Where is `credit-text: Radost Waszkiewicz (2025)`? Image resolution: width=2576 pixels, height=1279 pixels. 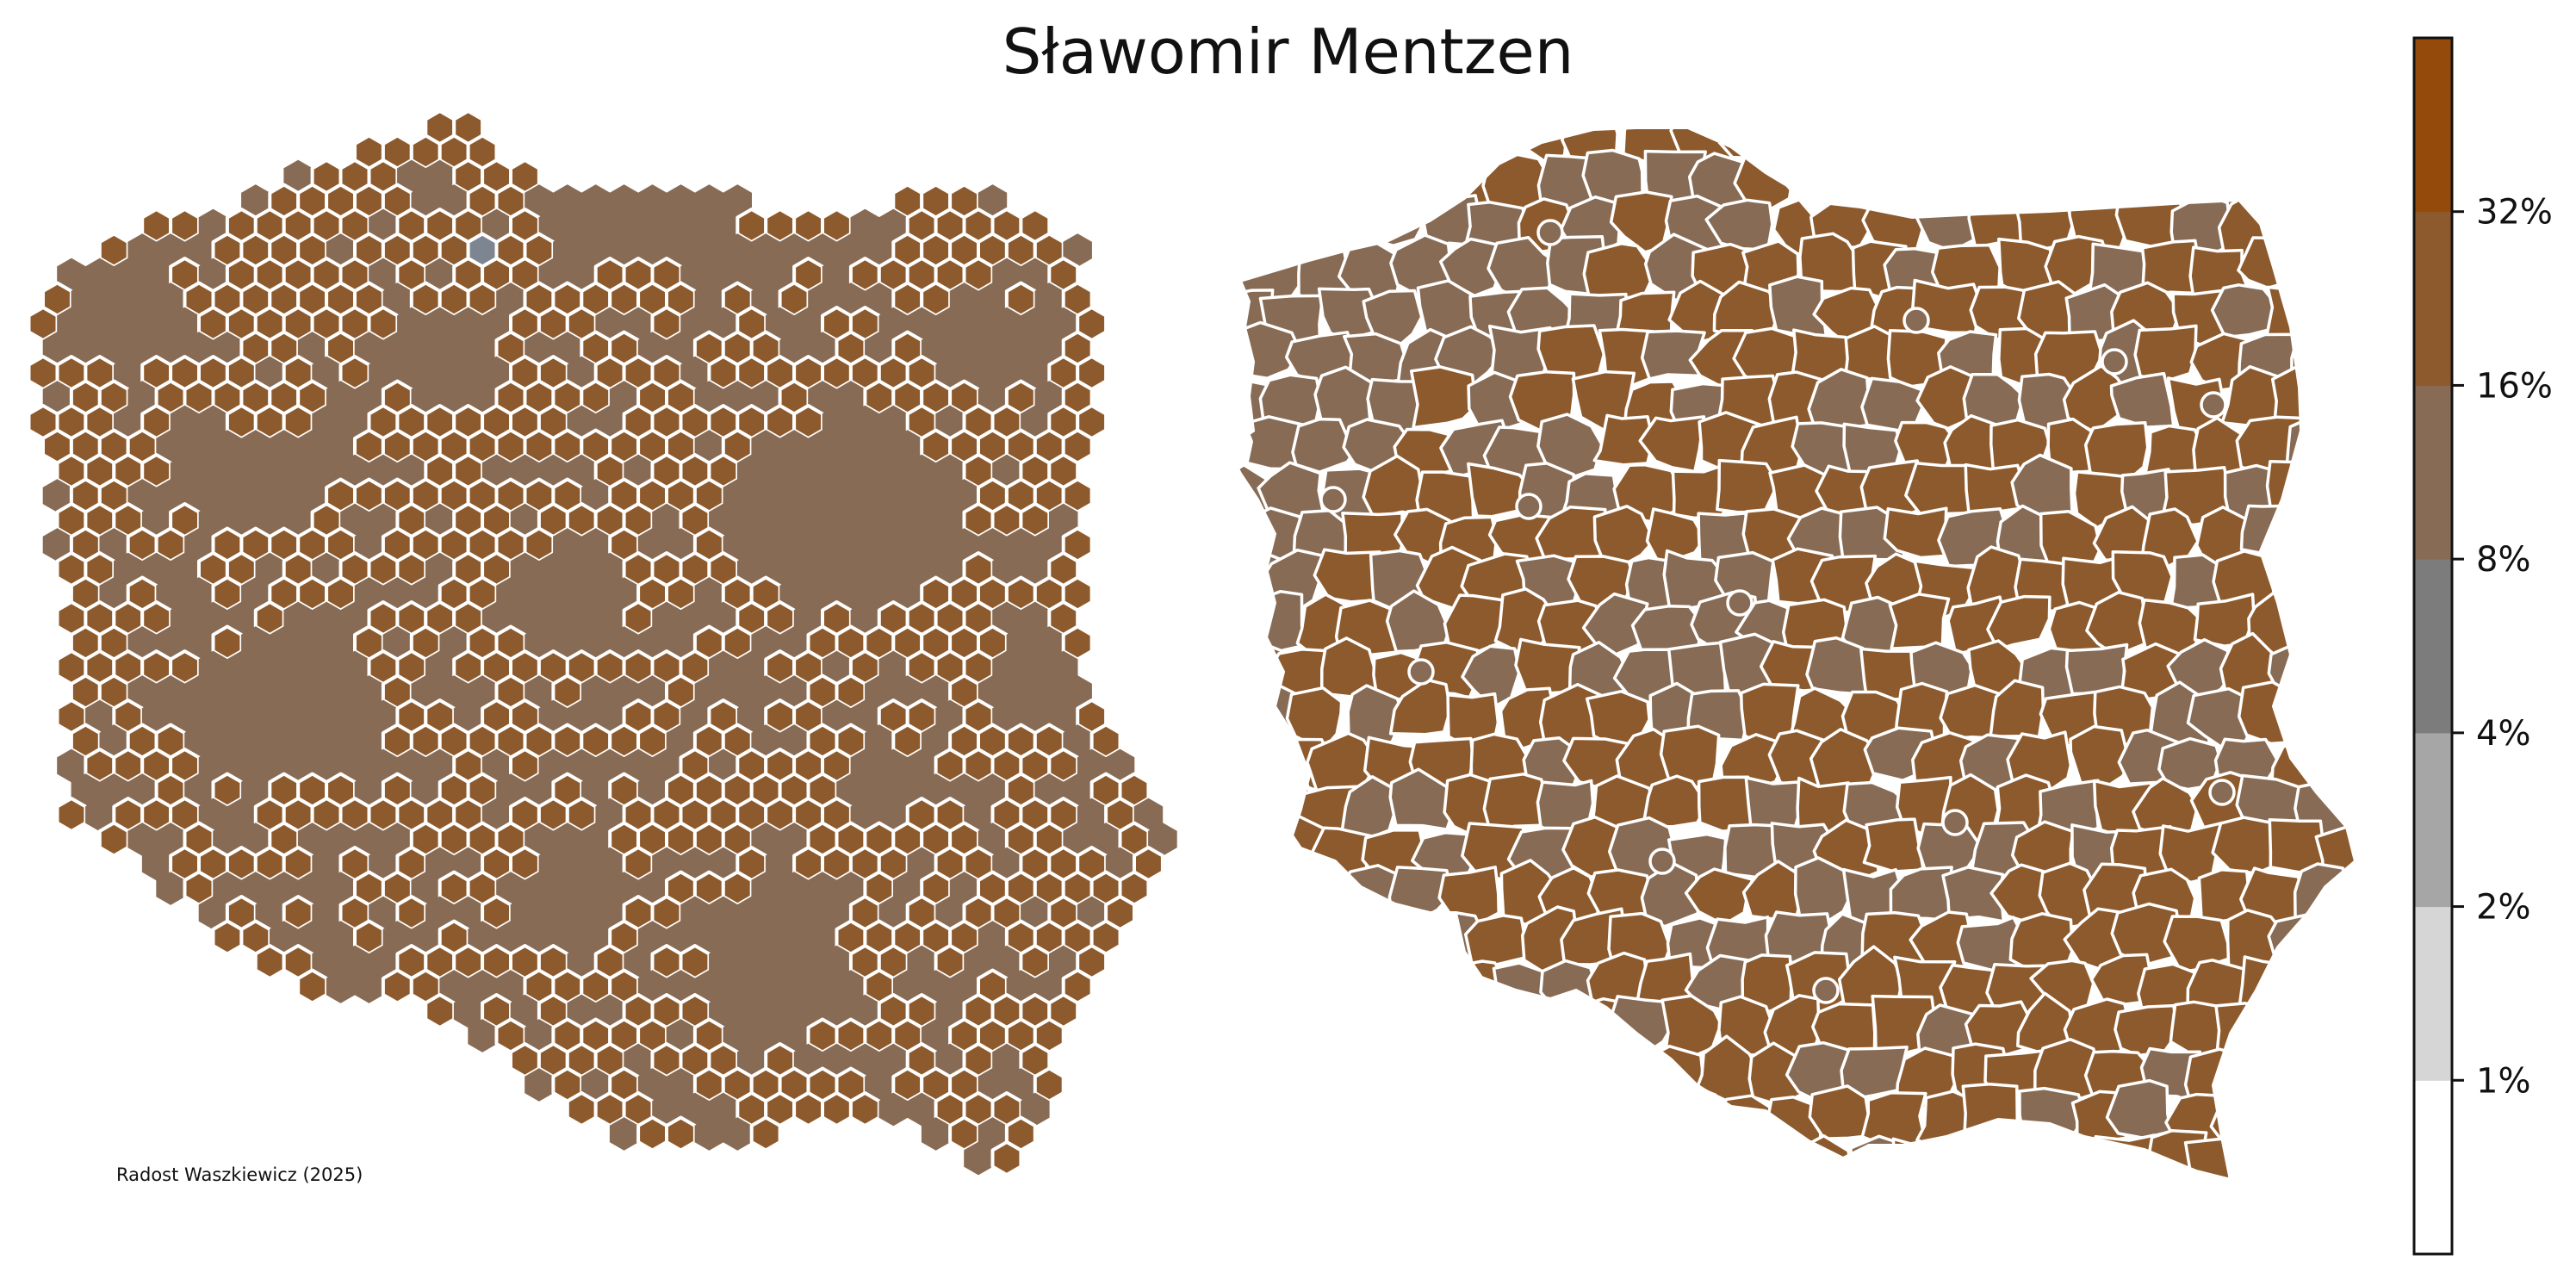 credit-text: Radost Waszkiewicz (2025) is located at coordinates (239, 1174).